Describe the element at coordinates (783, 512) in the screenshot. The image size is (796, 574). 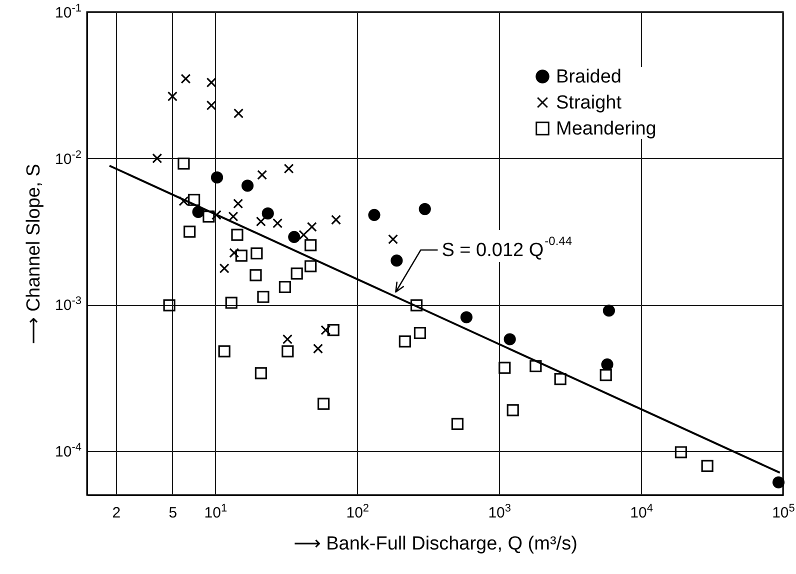
I see `x-tick-label: 10$^{5}$` at that location.